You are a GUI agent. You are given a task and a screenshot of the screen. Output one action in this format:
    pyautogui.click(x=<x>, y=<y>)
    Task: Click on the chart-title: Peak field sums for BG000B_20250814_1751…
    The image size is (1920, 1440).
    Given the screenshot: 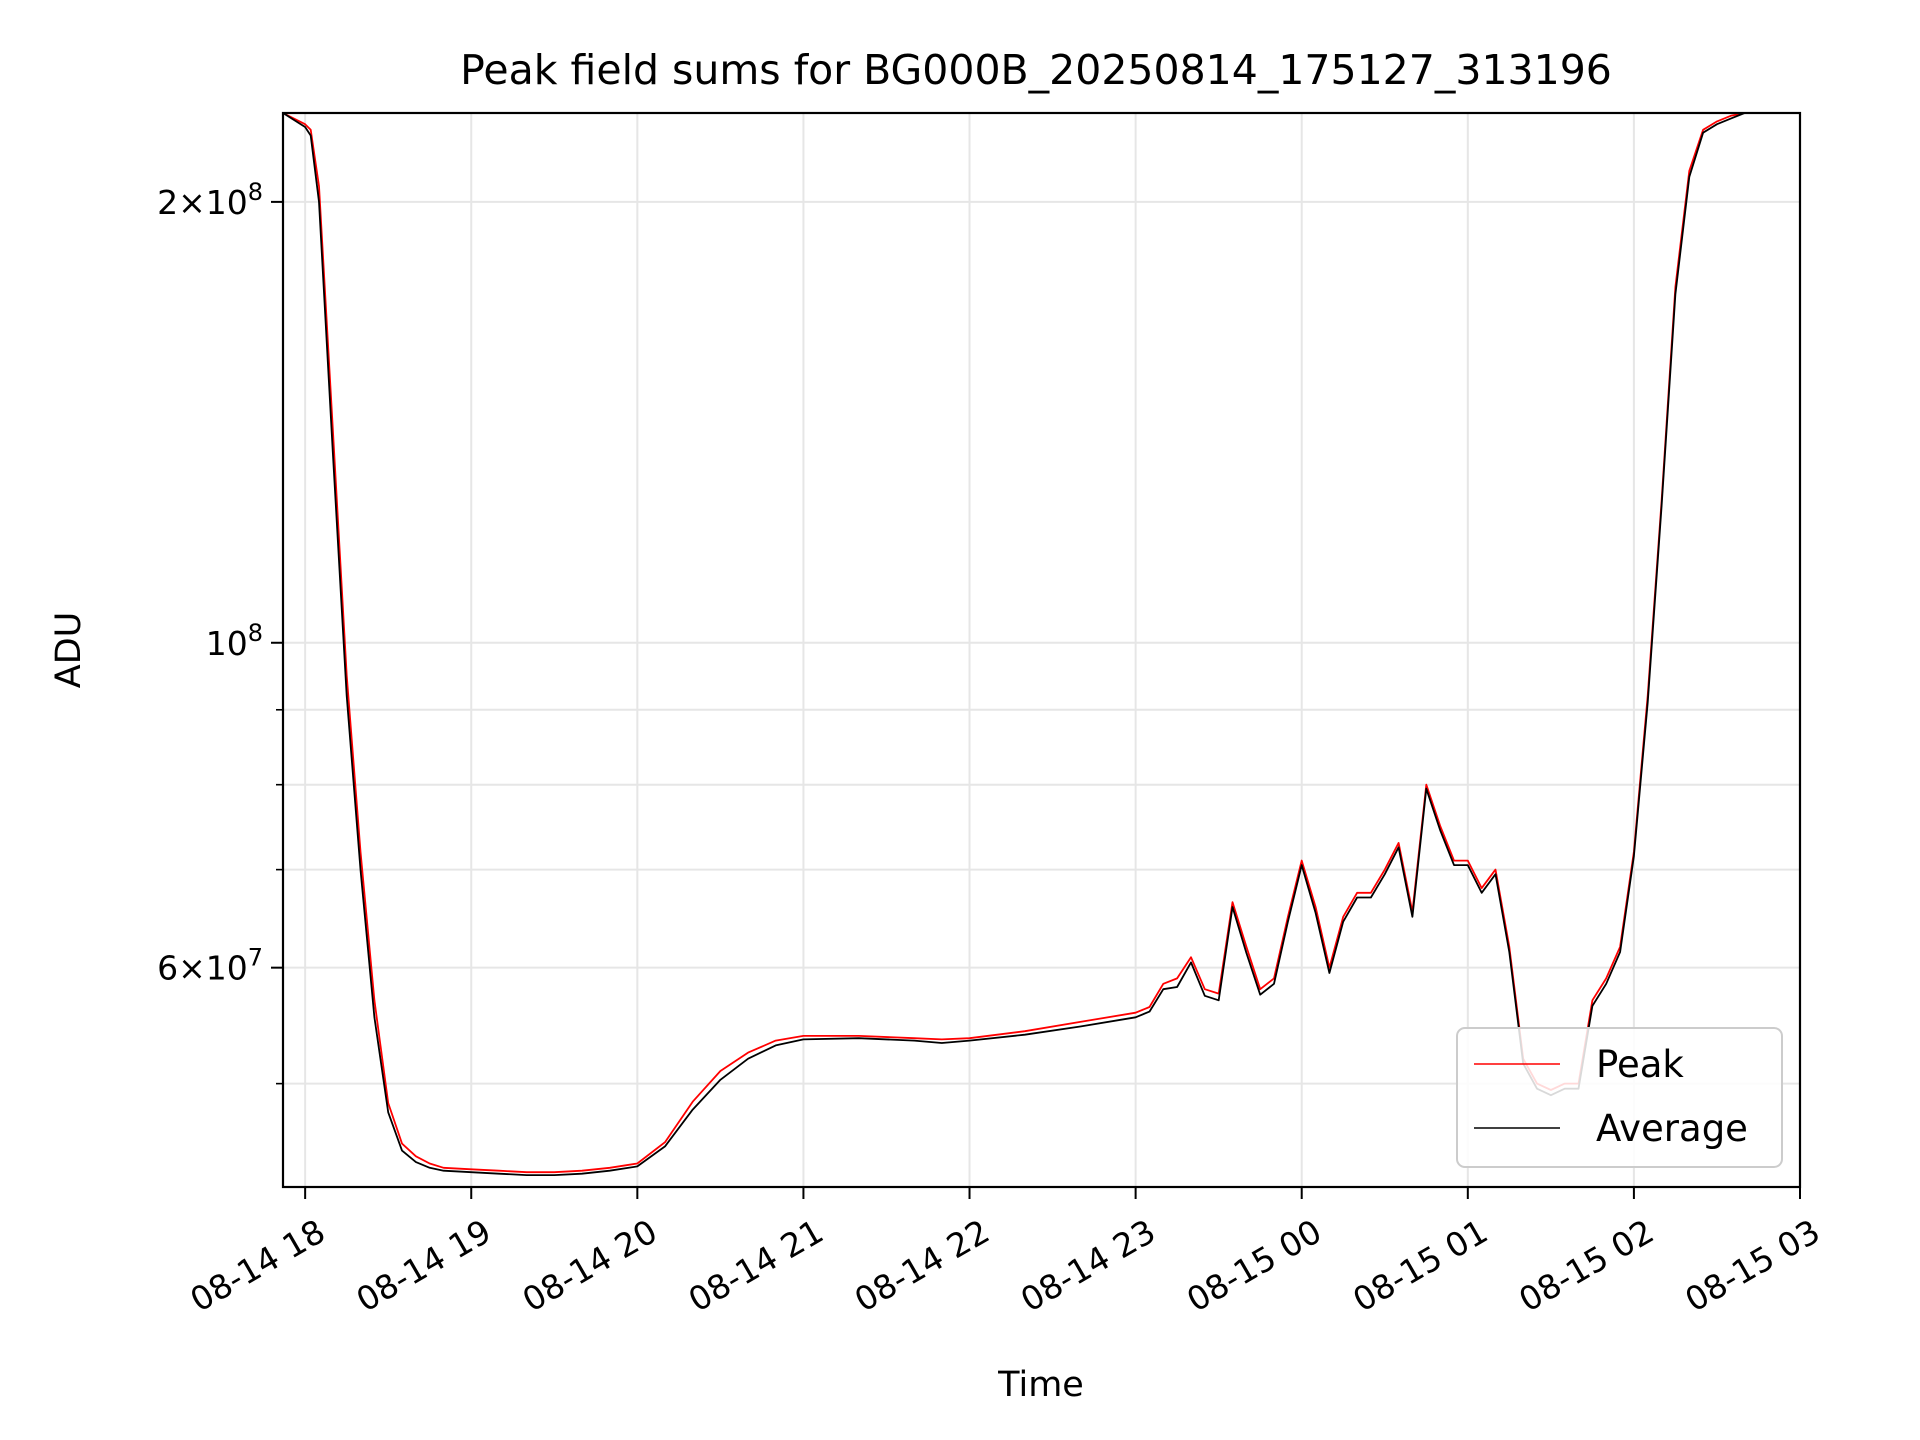 What is the action you would take?
    pyautogui.click(x=1036, y=70)
    